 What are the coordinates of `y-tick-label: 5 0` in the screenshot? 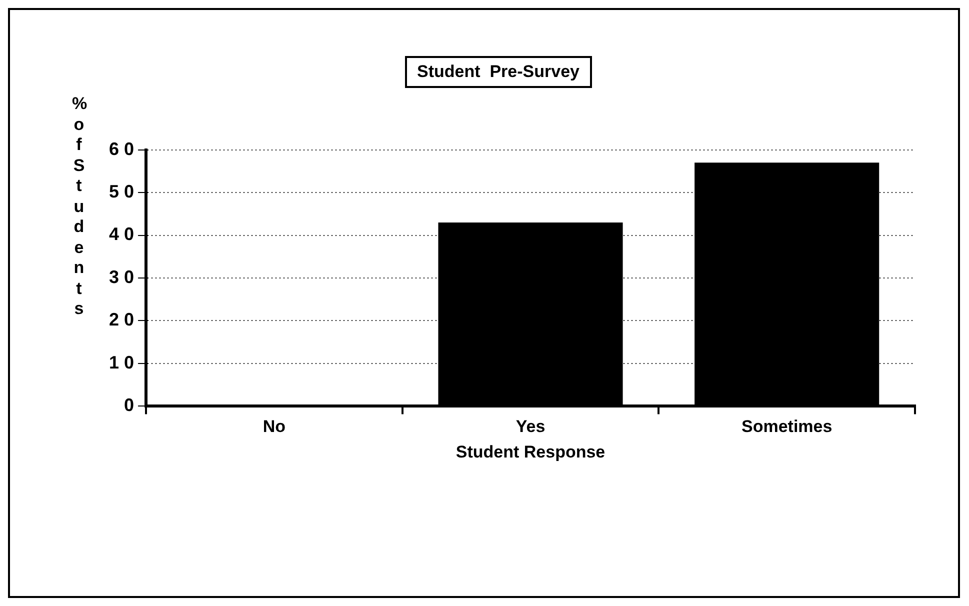 It's located at (121, 192).